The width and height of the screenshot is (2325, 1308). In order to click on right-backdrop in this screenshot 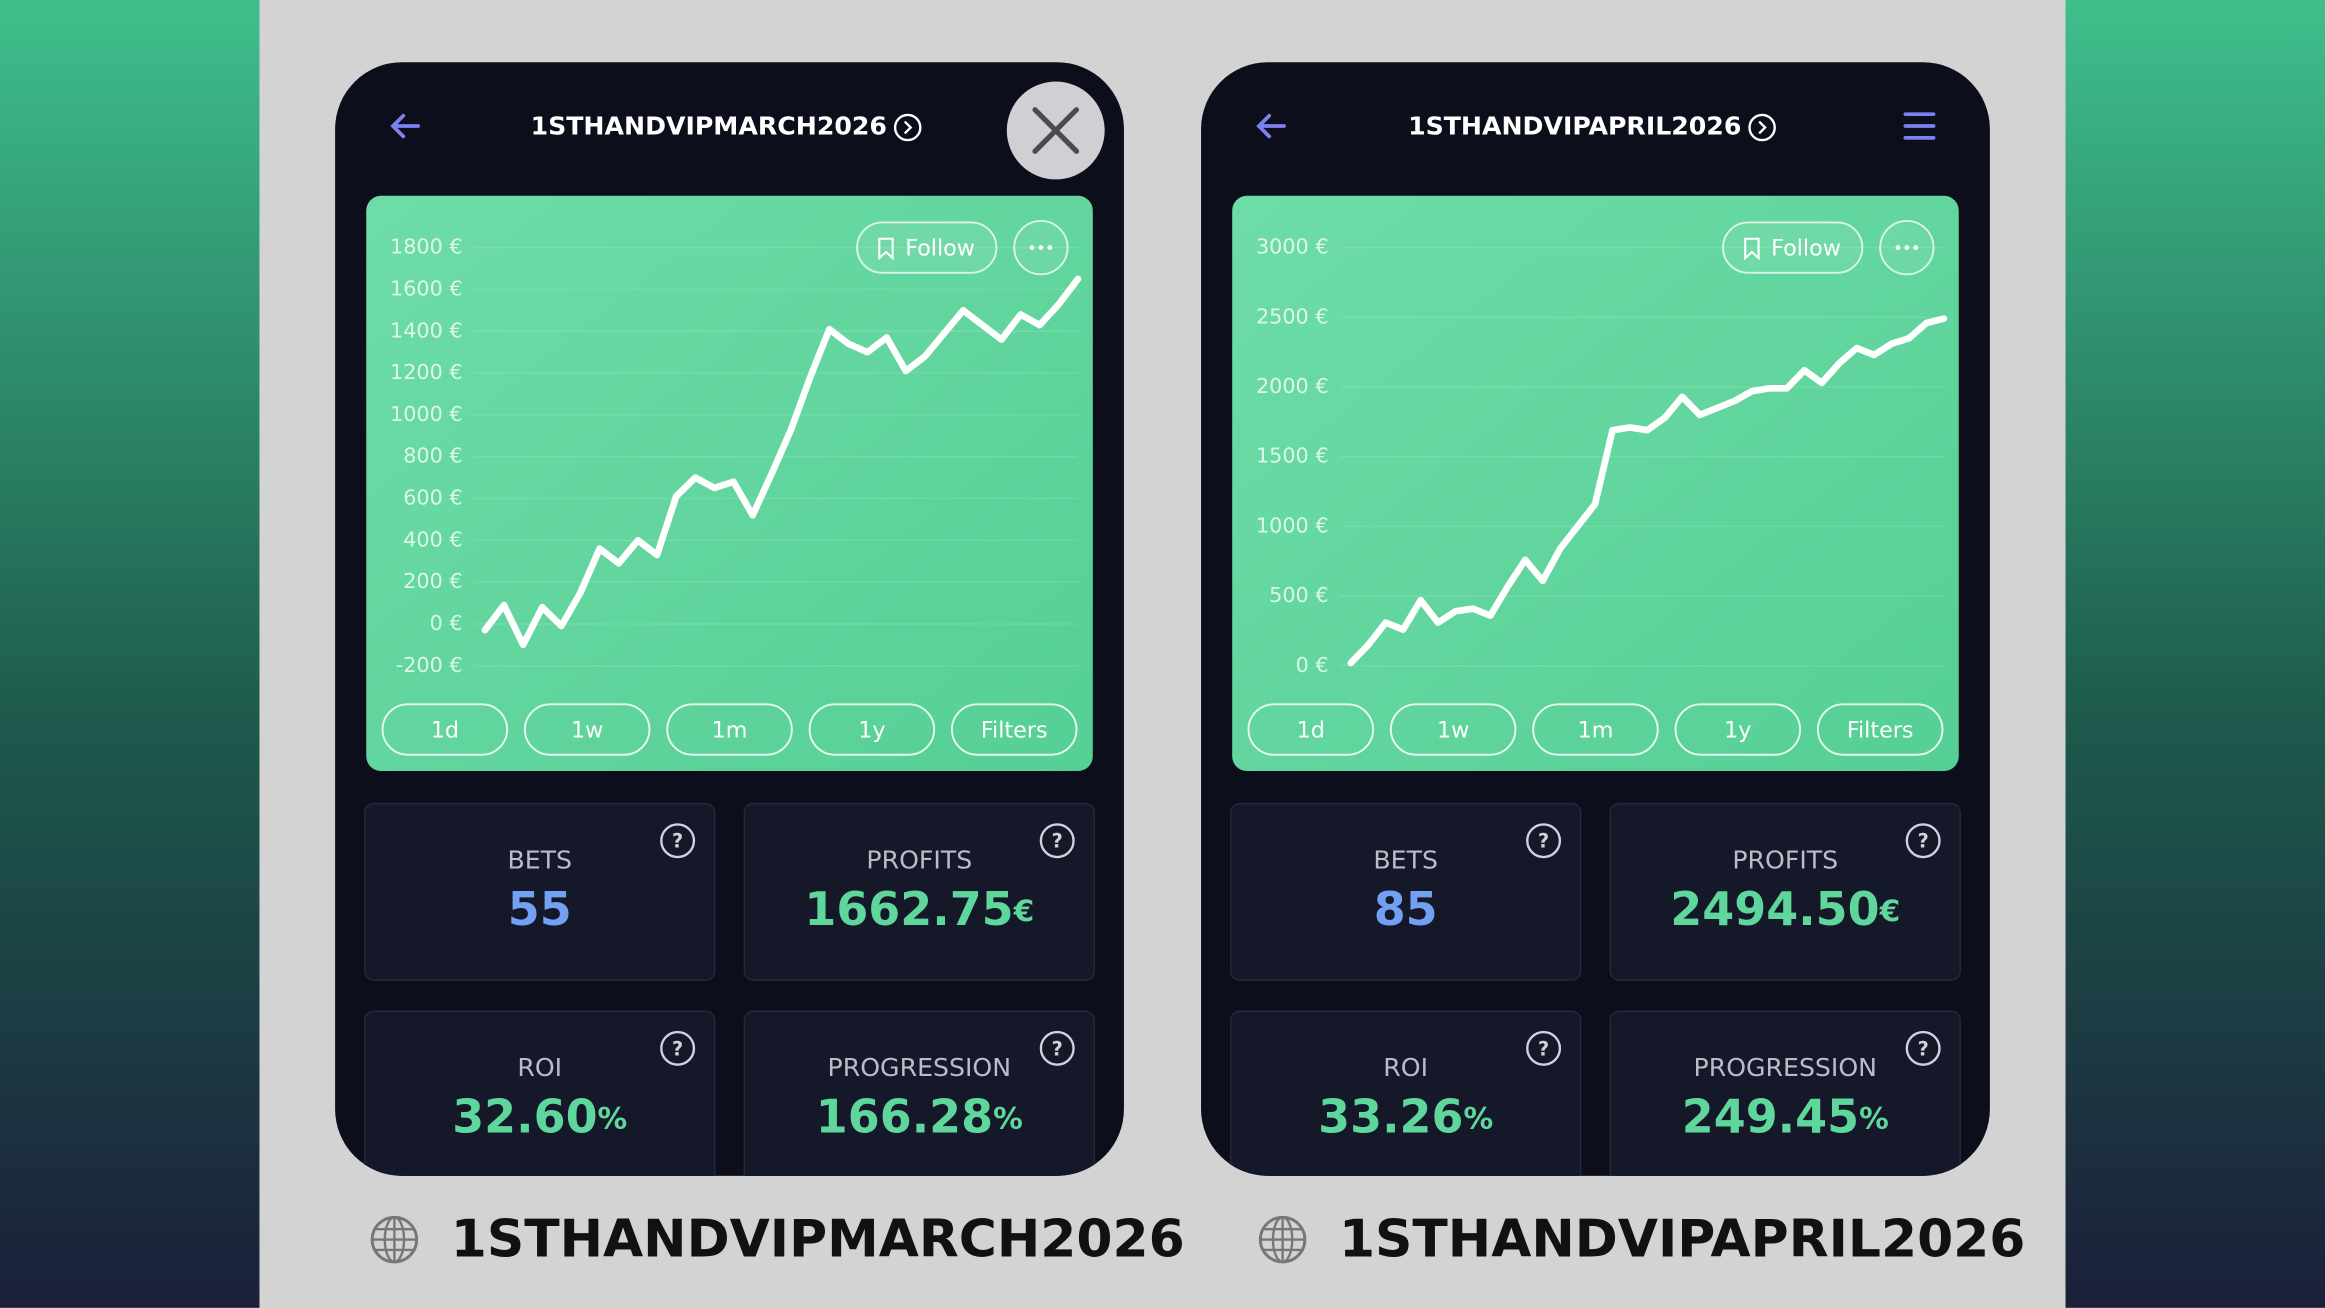, I will do `click(2195, 654)`.